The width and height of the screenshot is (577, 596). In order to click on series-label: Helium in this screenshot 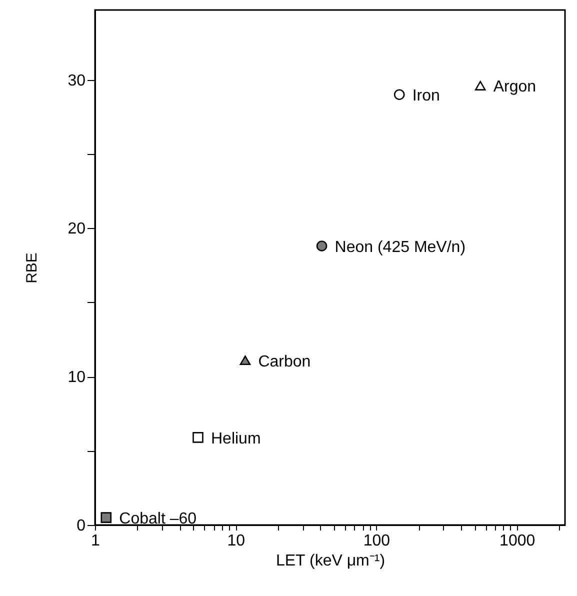, I will do `click(235, 439)`.